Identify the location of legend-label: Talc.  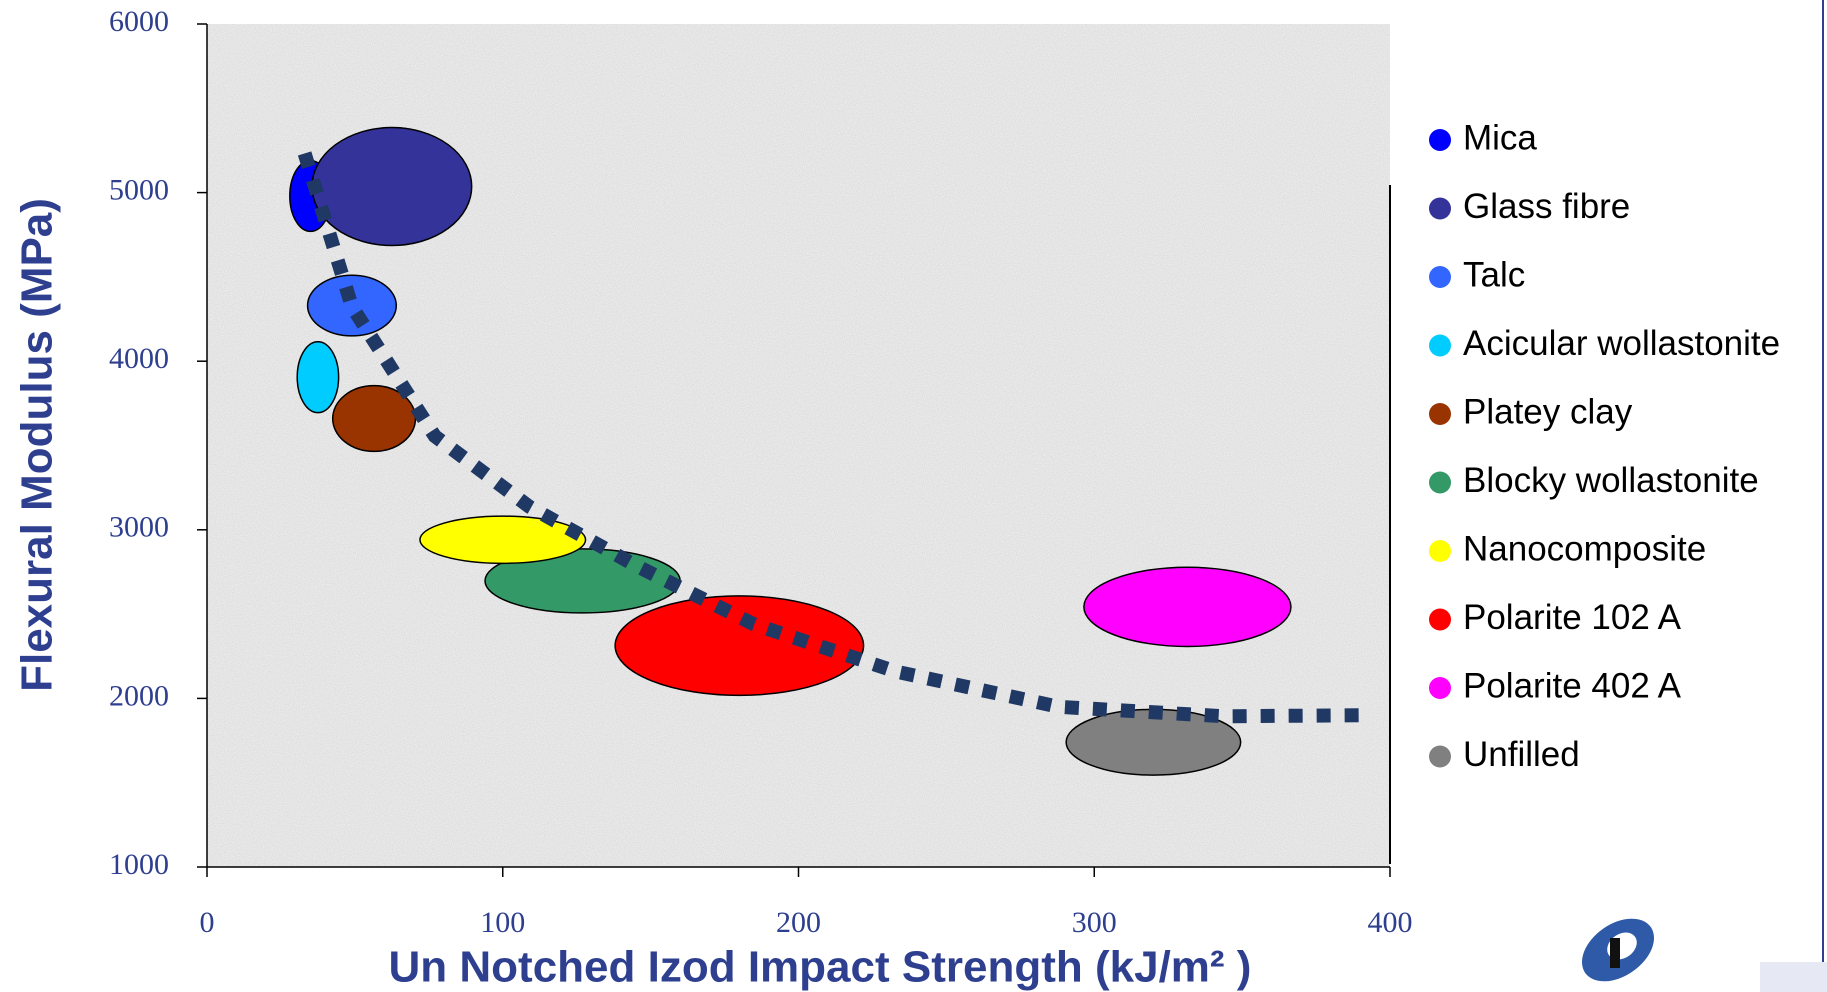
(1494, 274).